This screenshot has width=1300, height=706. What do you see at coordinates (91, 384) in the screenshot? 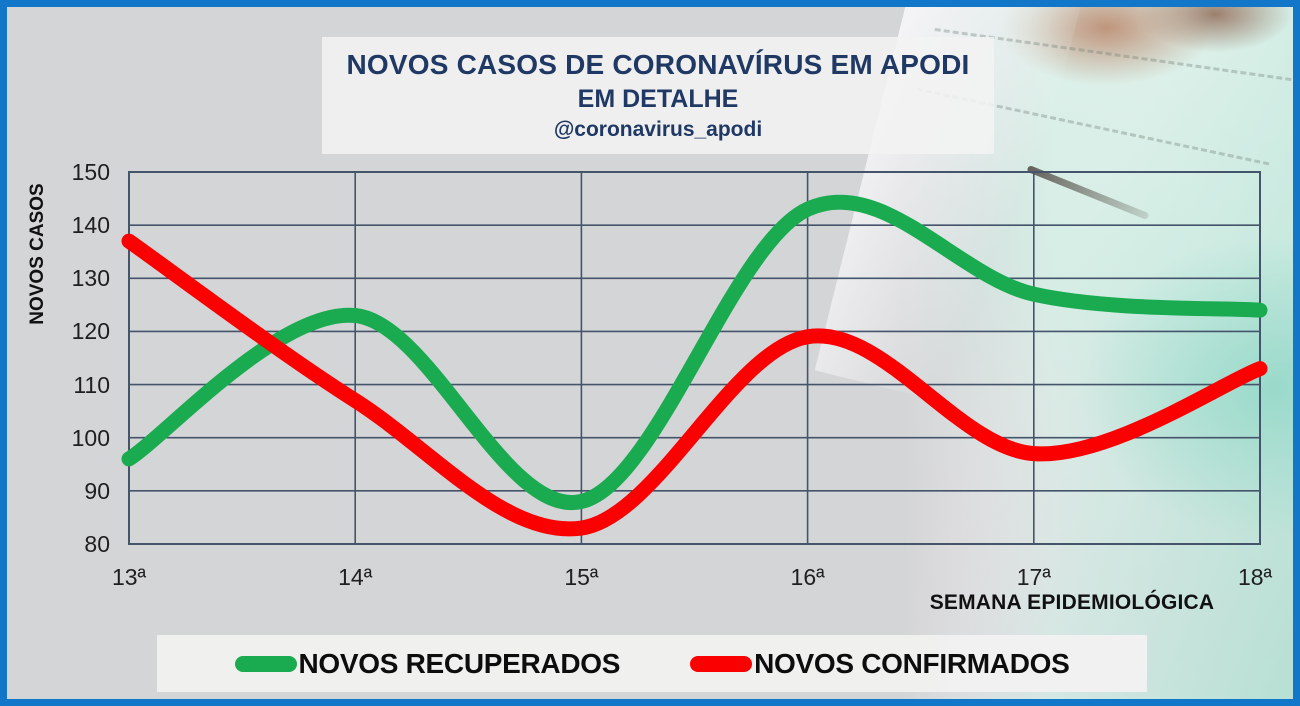
I see `y-tick-label: 110` at bounding box center [91, 384].